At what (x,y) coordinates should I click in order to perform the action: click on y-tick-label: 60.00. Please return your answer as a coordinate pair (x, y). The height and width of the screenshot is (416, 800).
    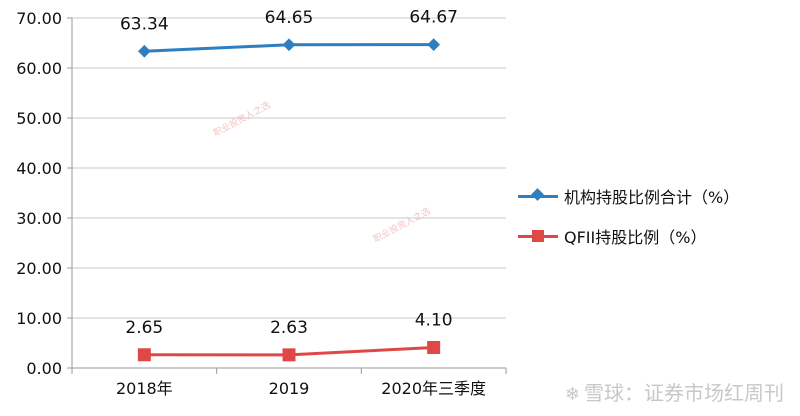
    Looking at the image, I should click on (39, 68).